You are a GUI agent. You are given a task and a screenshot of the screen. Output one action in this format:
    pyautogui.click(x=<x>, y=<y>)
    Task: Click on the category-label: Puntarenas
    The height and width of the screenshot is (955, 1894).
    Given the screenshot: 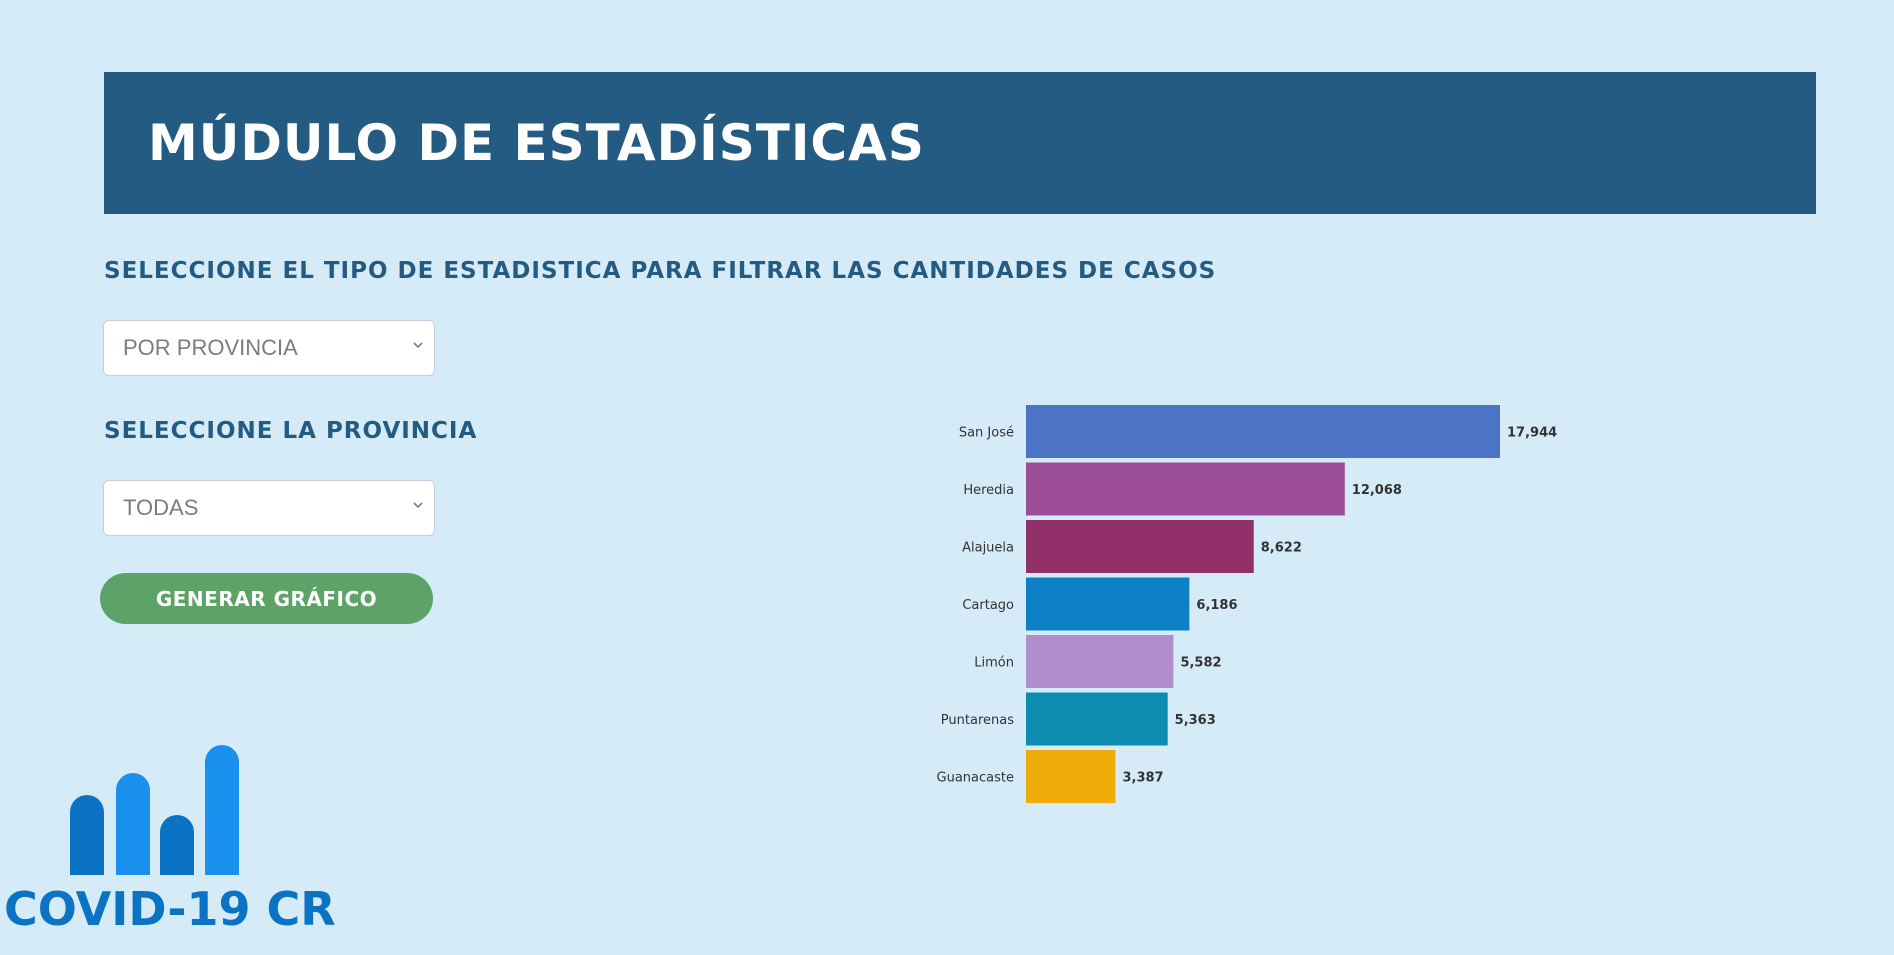 What is the action you would take?
    pyautogui.click(x=977, y=720)
    